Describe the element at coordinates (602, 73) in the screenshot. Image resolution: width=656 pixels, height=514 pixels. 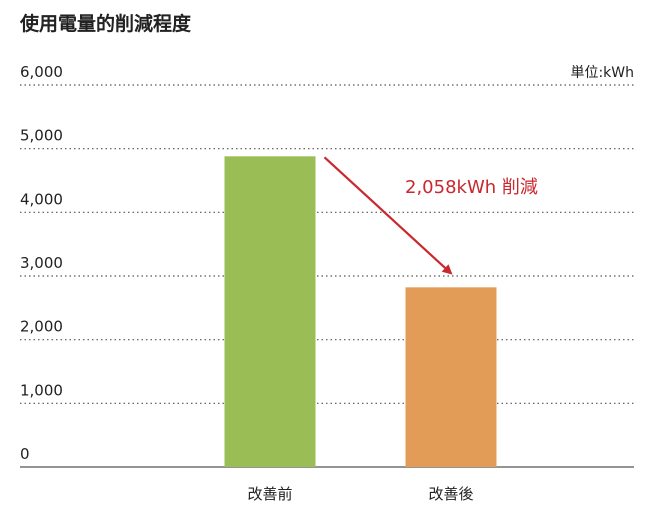
I see `unit-label: 単位:kWh` at that location.